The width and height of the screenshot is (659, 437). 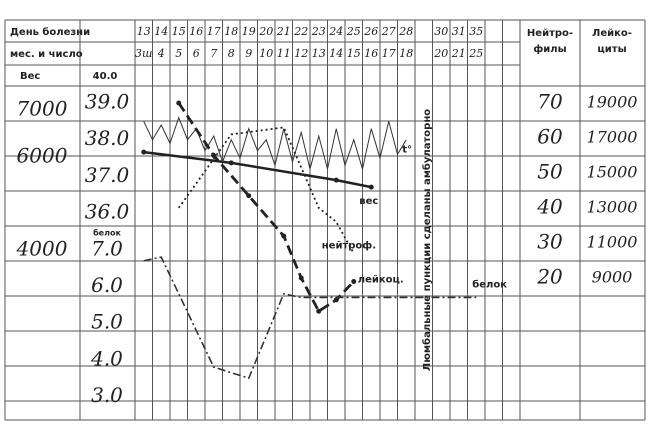 I want to click on date-label: 11, so click(x=284, y=53).